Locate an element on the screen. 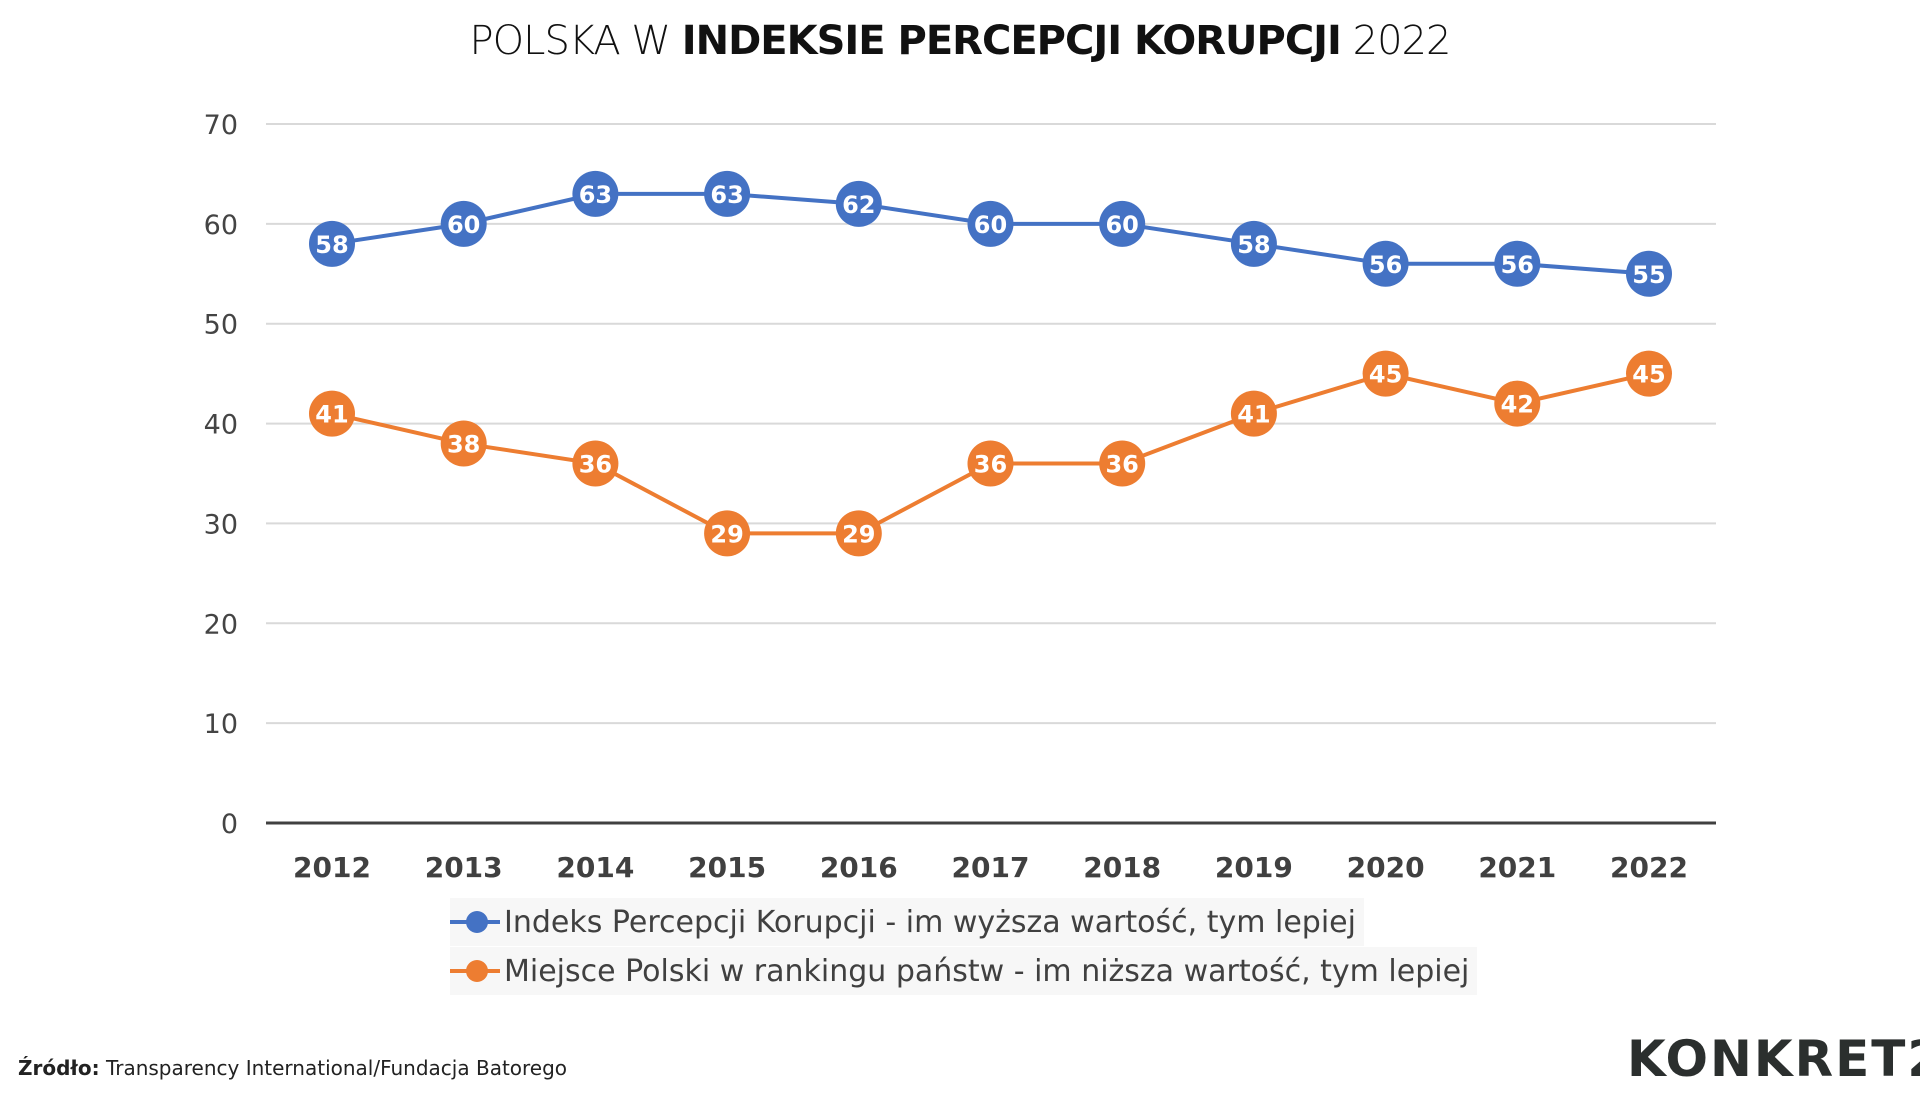  x-tick-label: 2012 is located at coordinates (332, 867).